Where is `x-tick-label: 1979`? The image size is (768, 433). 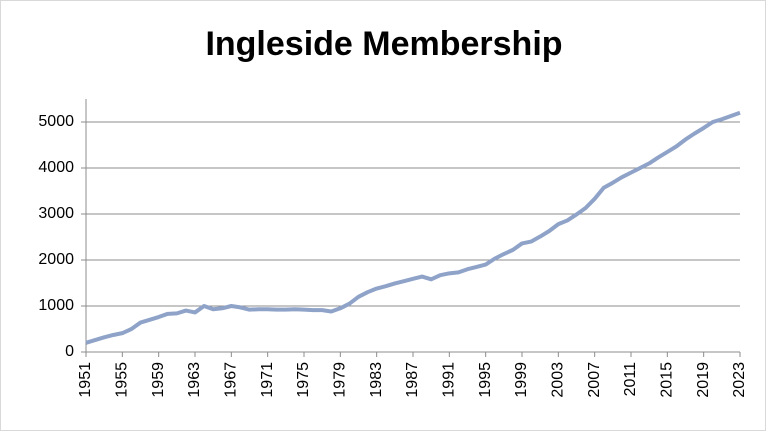 x-tick-label: 1979 is located at coordinates (340, 380).